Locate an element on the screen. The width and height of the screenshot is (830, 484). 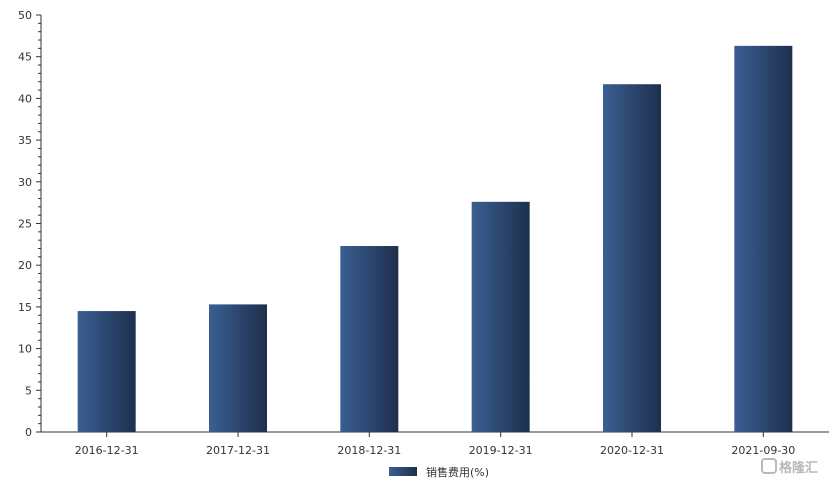
y-tick-label: 35 is located at coordinates (25, 140).